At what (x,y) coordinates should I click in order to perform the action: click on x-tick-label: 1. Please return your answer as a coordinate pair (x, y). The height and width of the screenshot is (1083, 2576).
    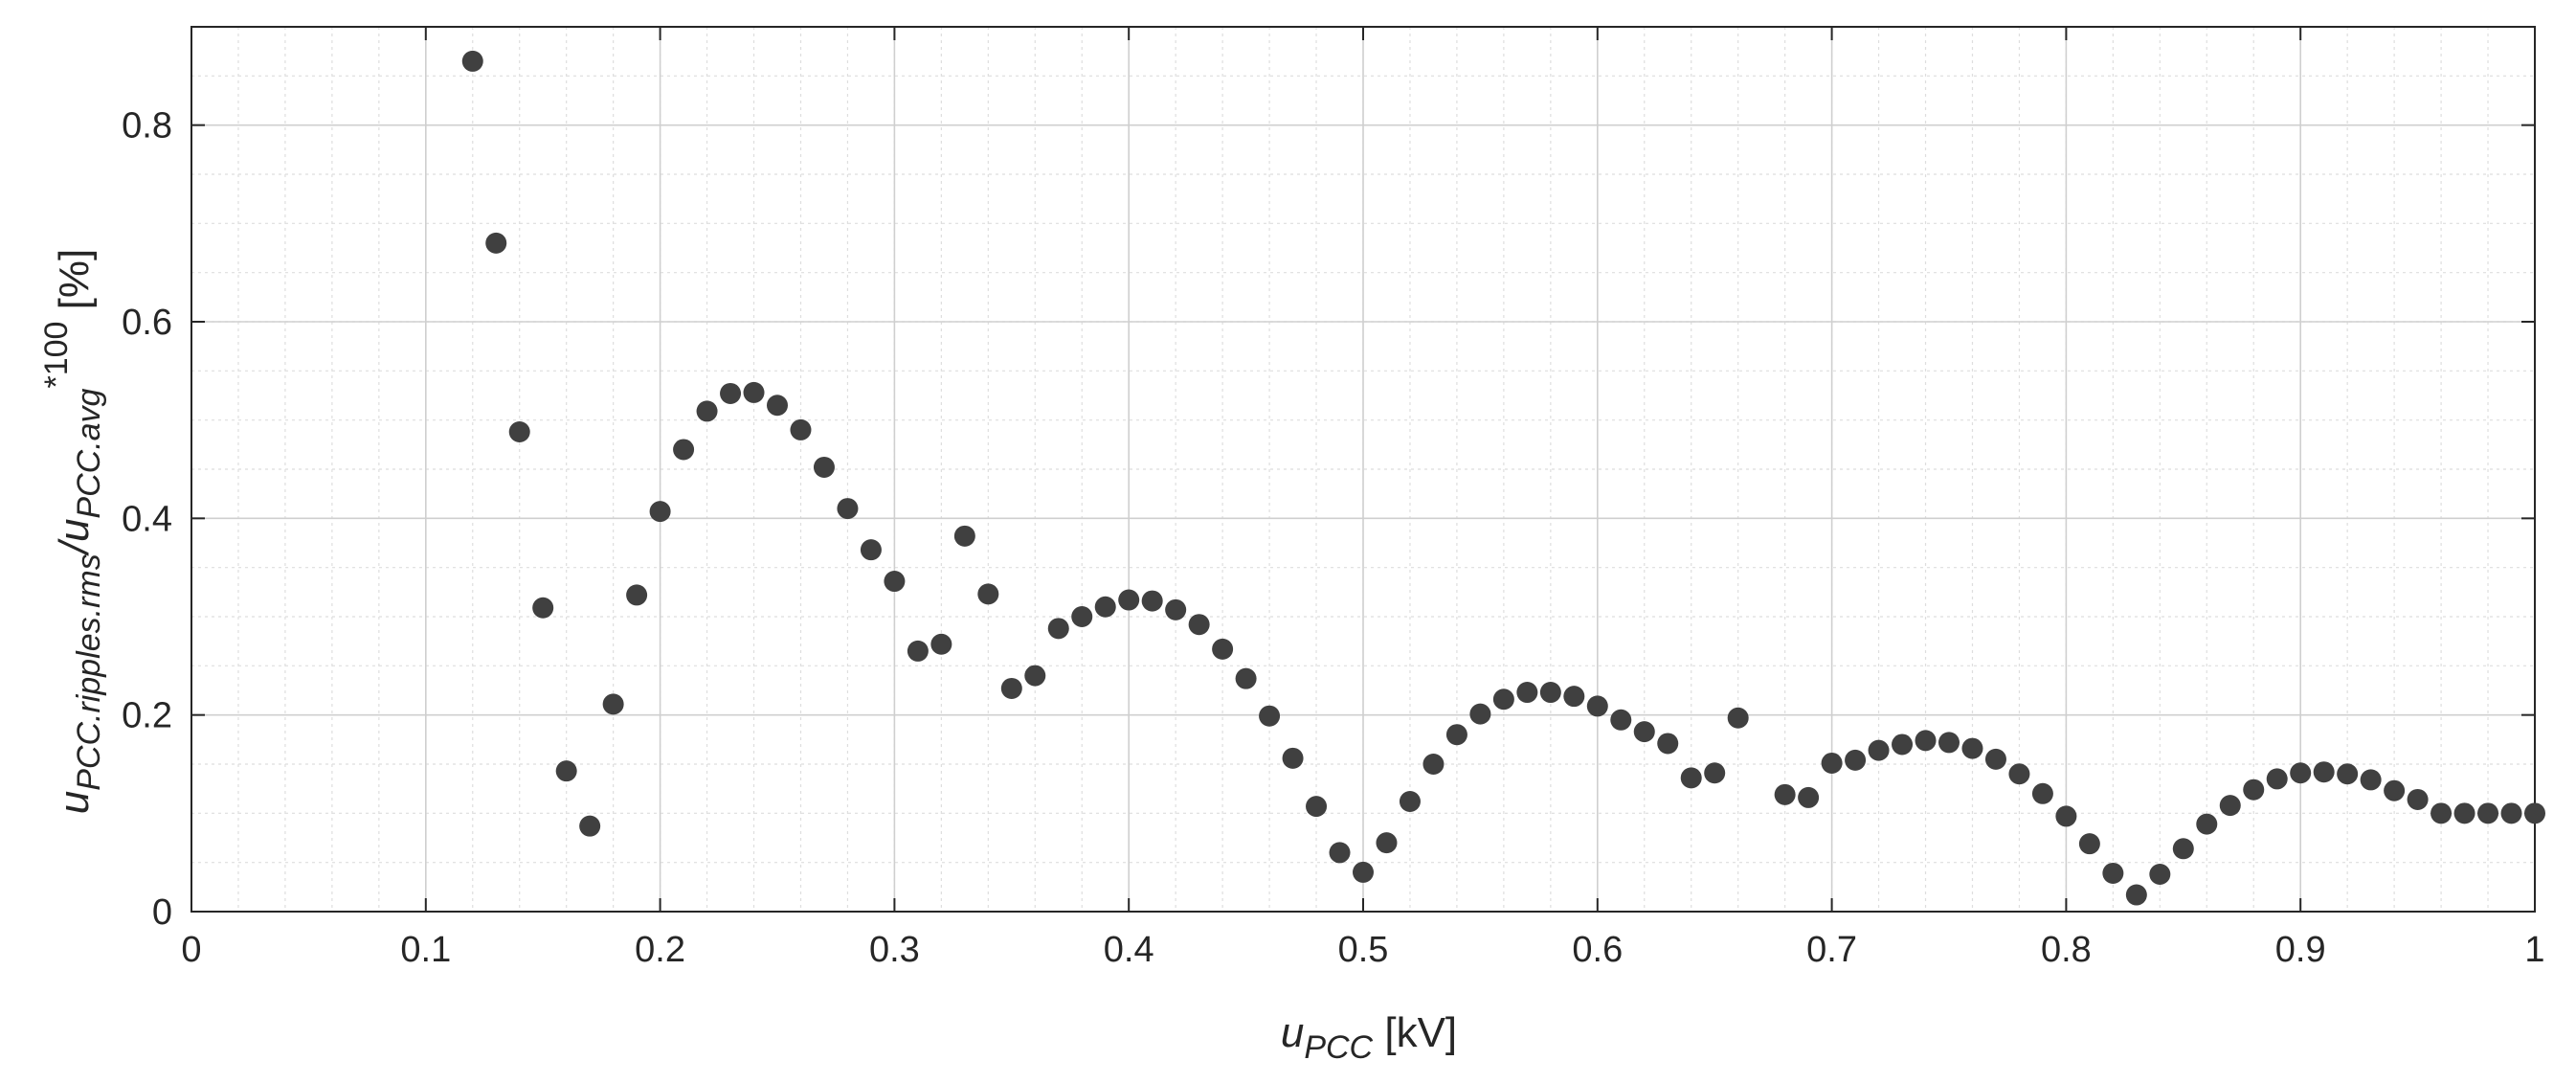
    Looking at the image, I should click on (2534, 950).